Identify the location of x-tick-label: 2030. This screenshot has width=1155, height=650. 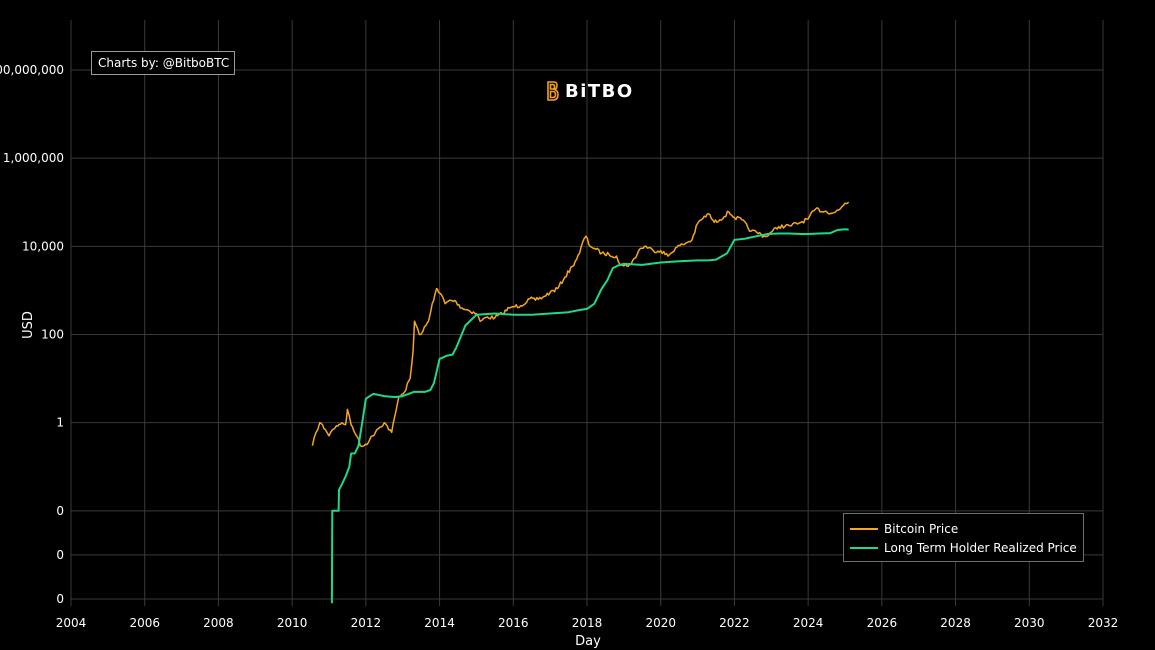
(1029, 623).